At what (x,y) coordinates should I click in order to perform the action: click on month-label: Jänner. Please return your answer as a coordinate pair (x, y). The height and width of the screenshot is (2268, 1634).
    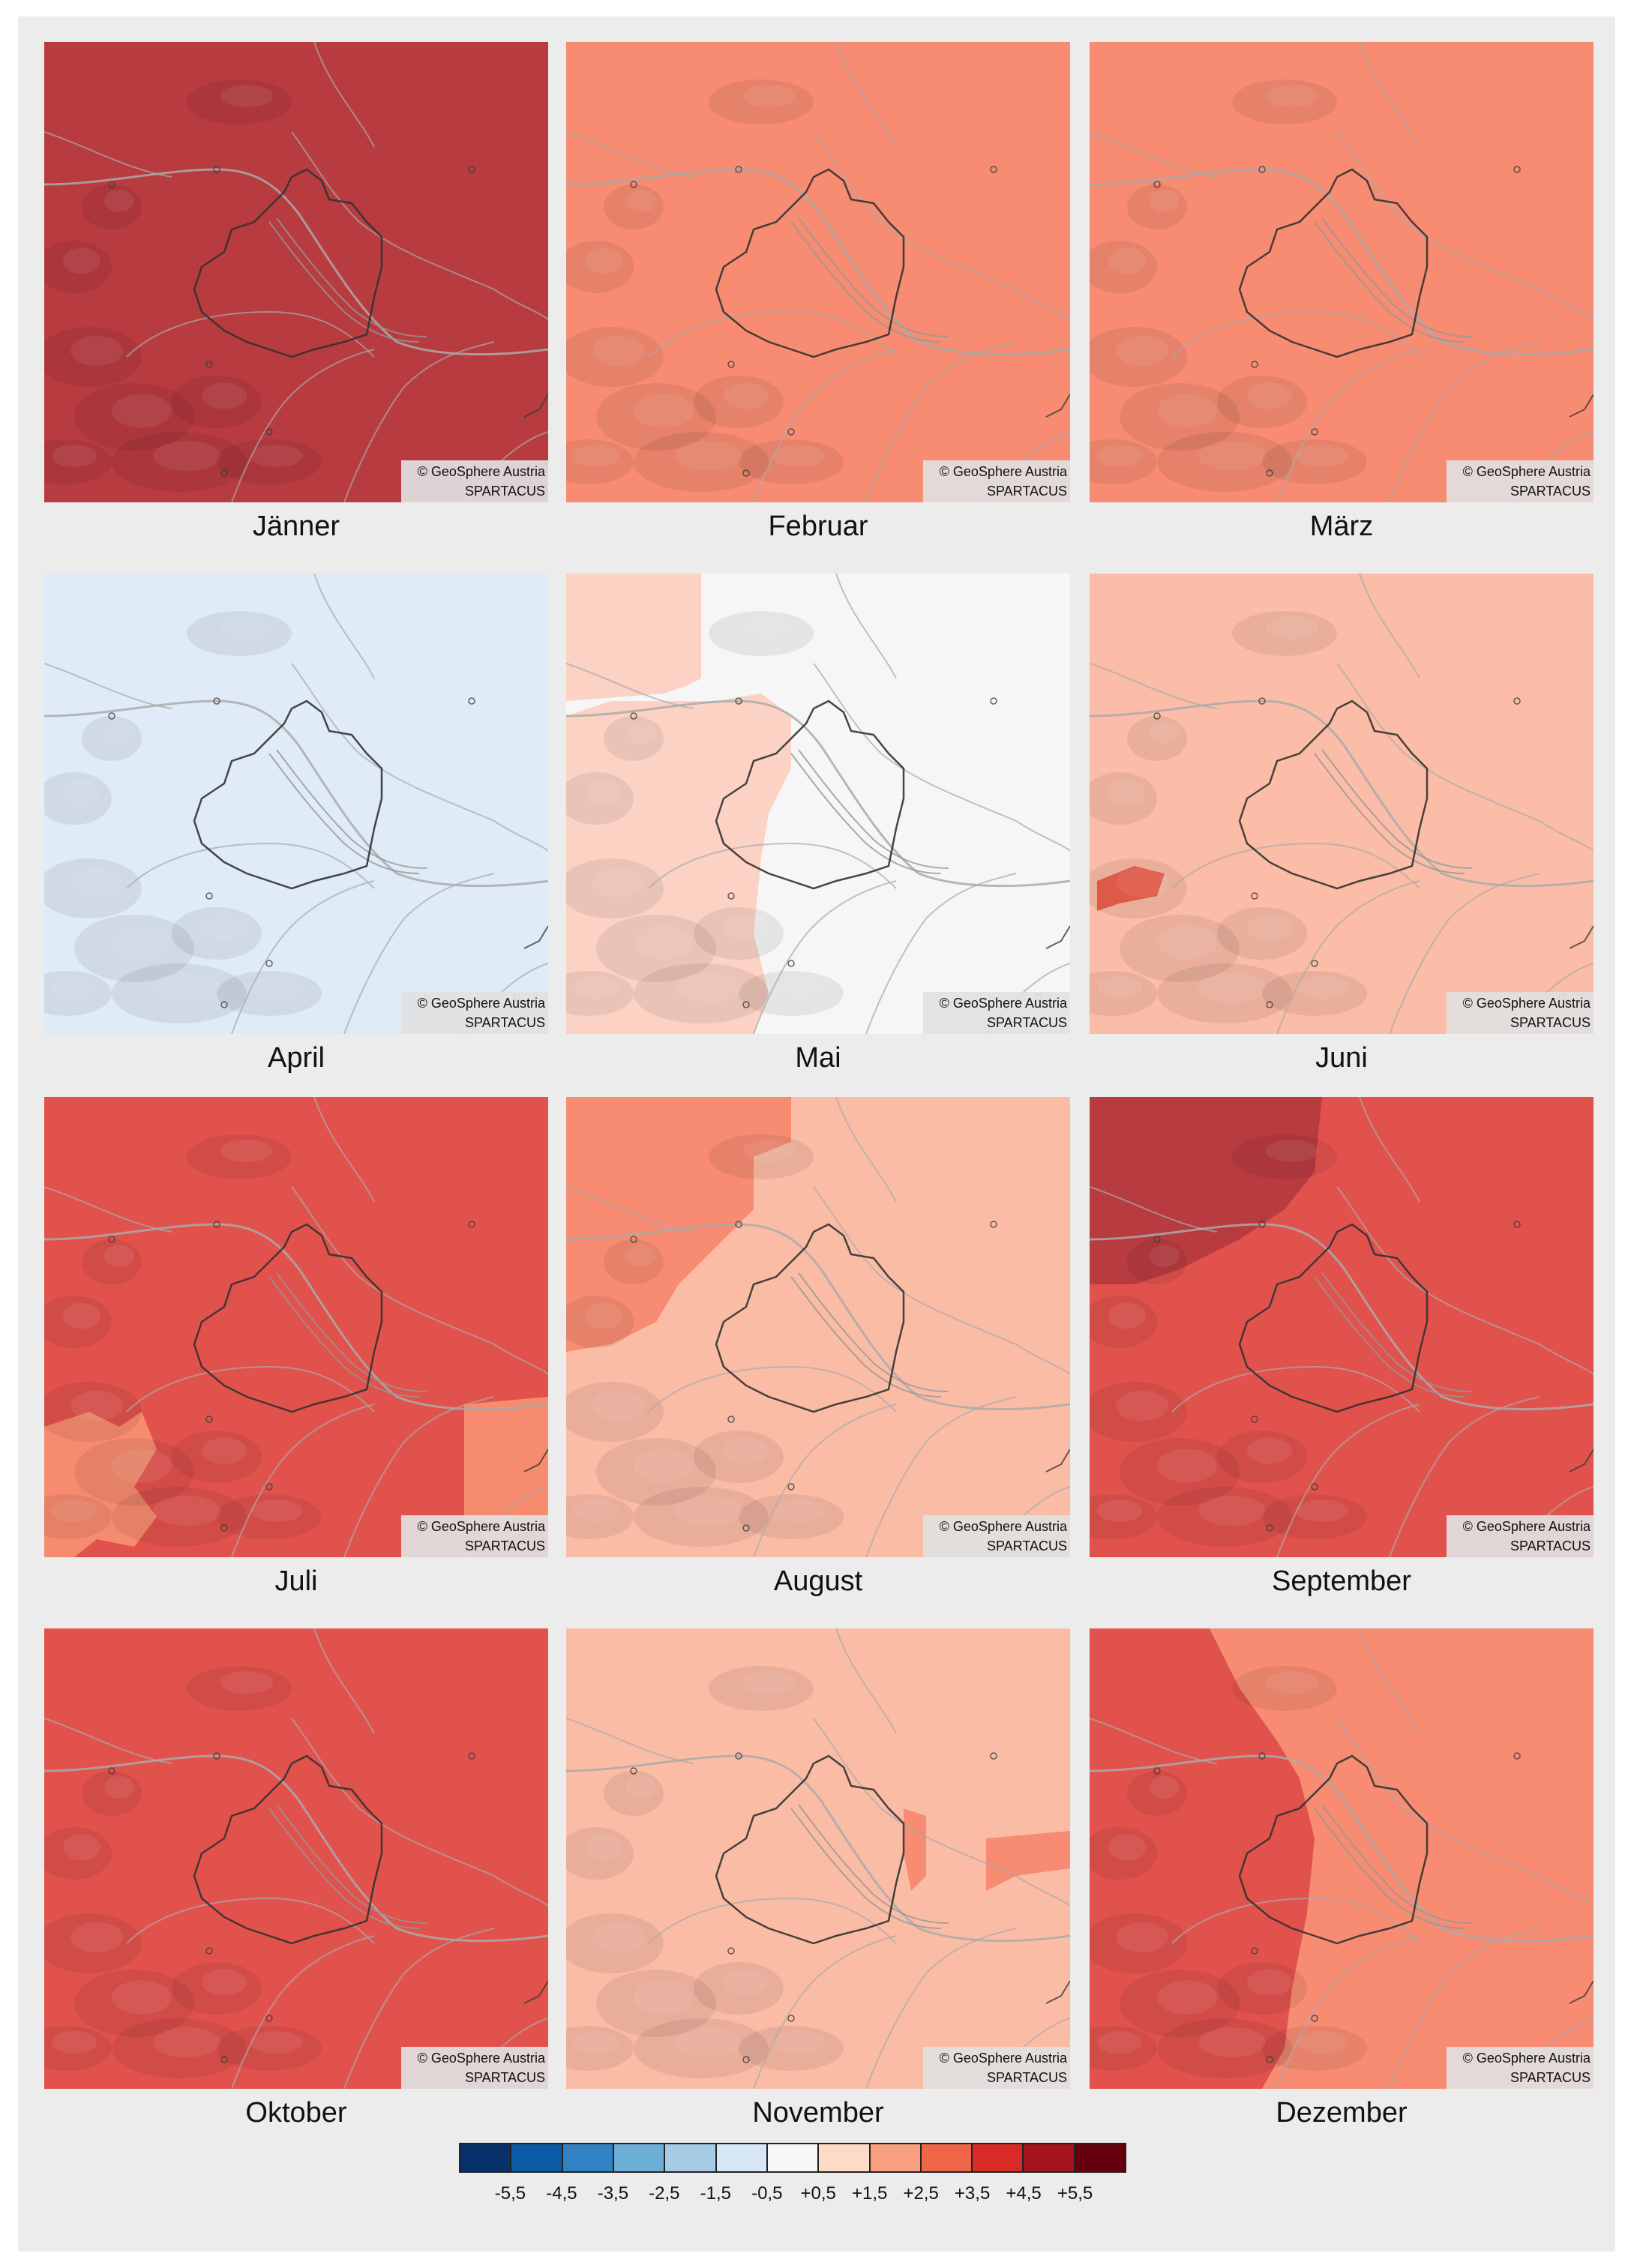
    Looking at the image, I should click on (296, 526).